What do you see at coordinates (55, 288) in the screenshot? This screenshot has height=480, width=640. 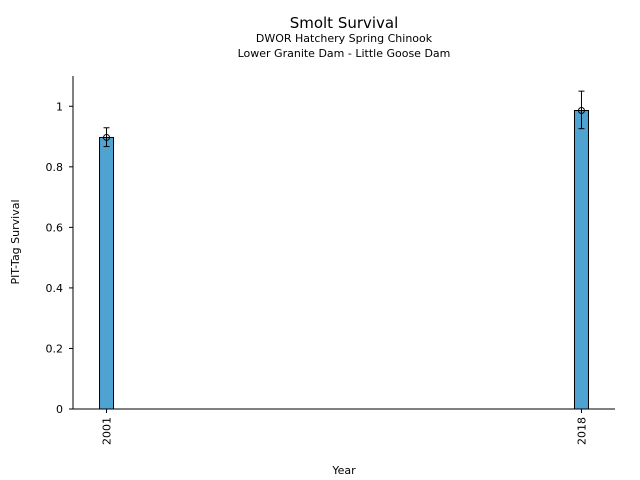 I see `y-tick-label: 0.4` at bounding box center [55, 288].